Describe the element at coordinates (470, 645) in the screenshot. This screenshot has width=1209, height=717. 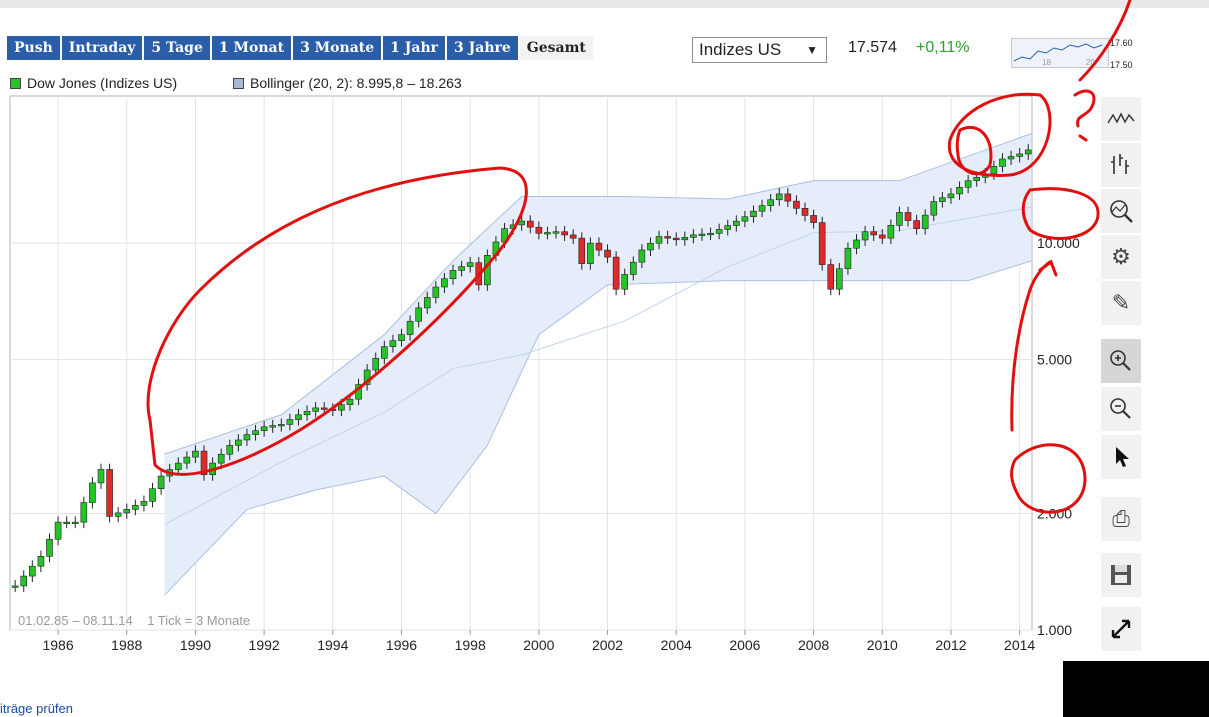
I see `x-tick-label: 1998` at that location.